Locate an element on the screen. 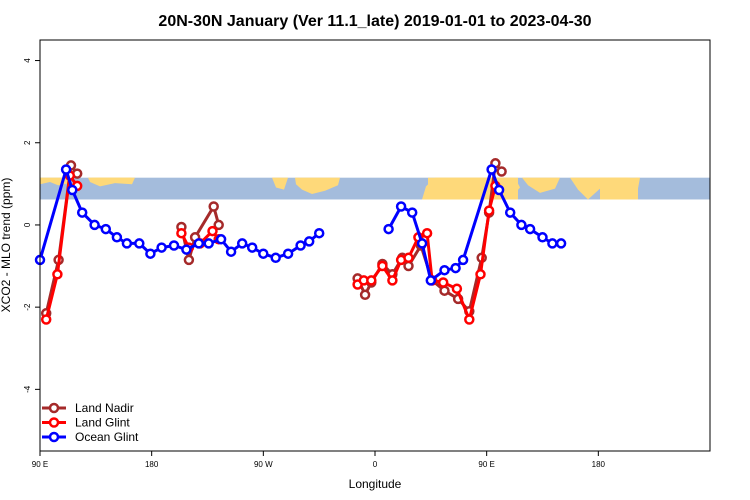 This screenshot has width=750, height=500. legend-item-ocean-glint: Ocean Glint is located at coordinates (90, 437).